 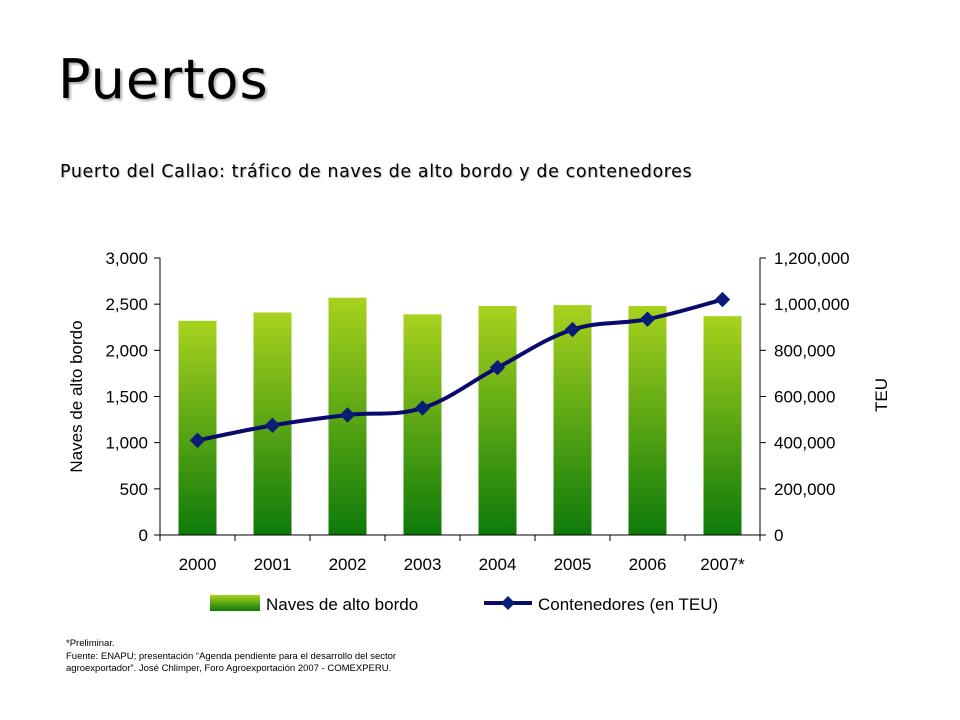 What do you see at coordinates (422, 424) in the screenshot?
I see `bar-2003` at bounding box center [422, 424].